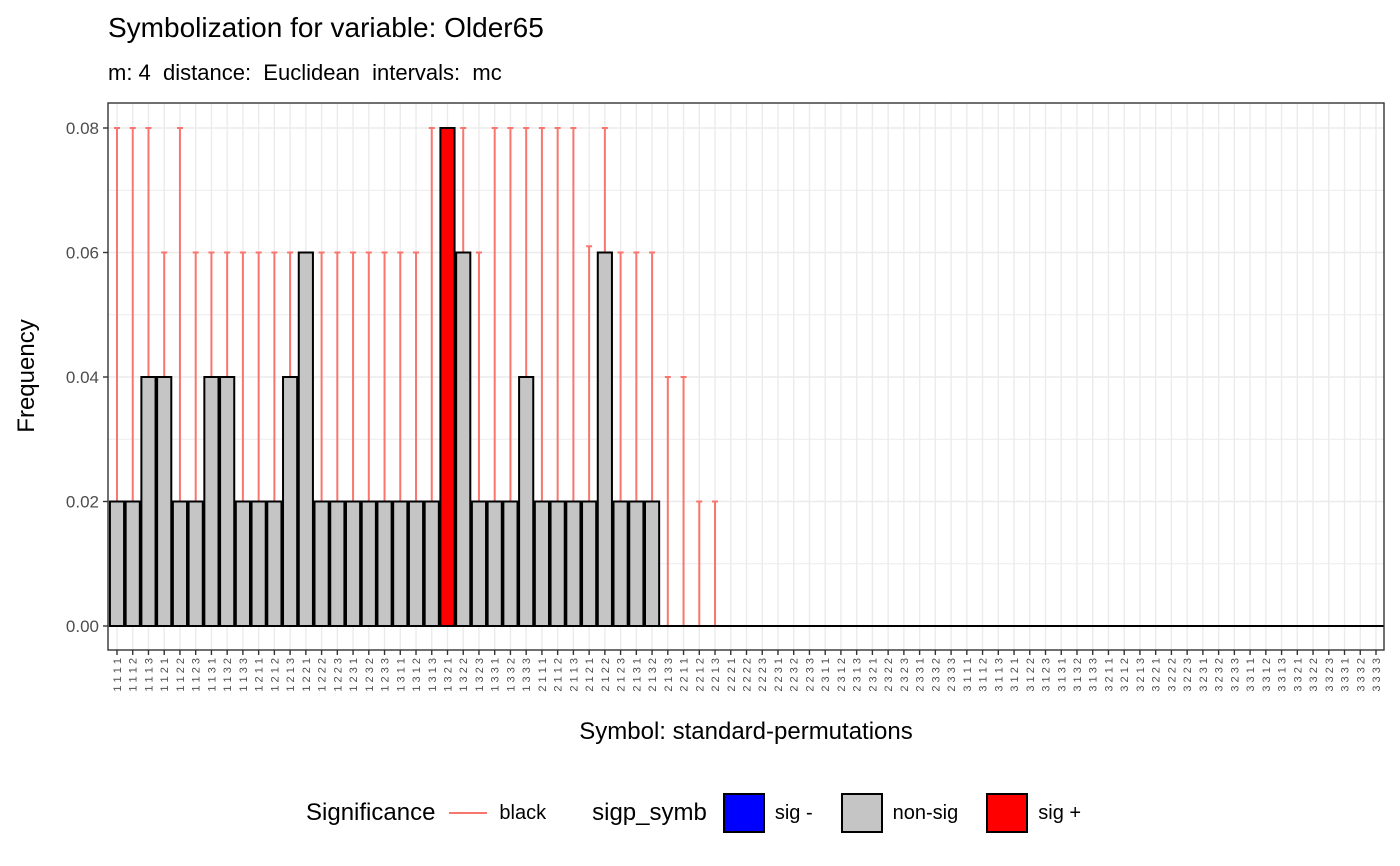 Image resolution: width=1400 pixels, height=866 pixels. What do you see at coordinates (275, 675) in the screenshot?
I see `x-tick-label: 1 2 1 2` at bounding box center [275, 675].